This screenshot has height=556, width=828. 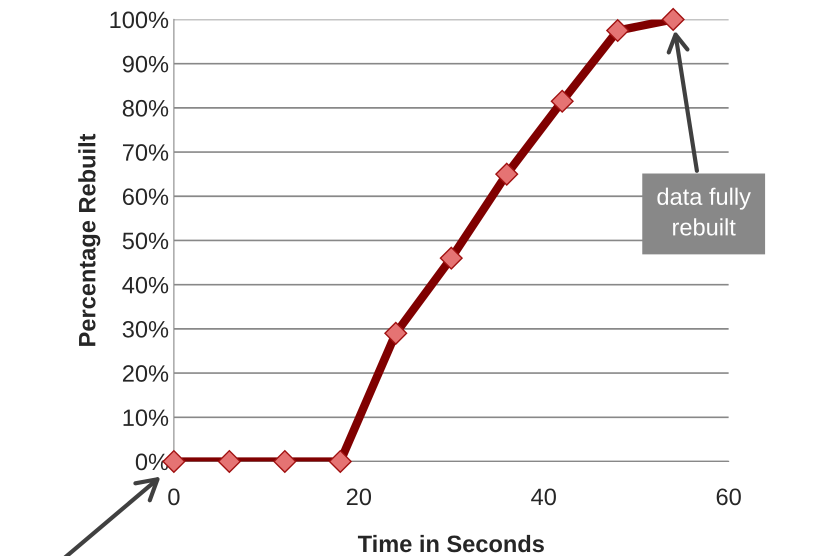 What do you see at coordinates (145, 329) in the screenshot?
I see `y-tick-label: 30%` at bounding box center [145, 329].